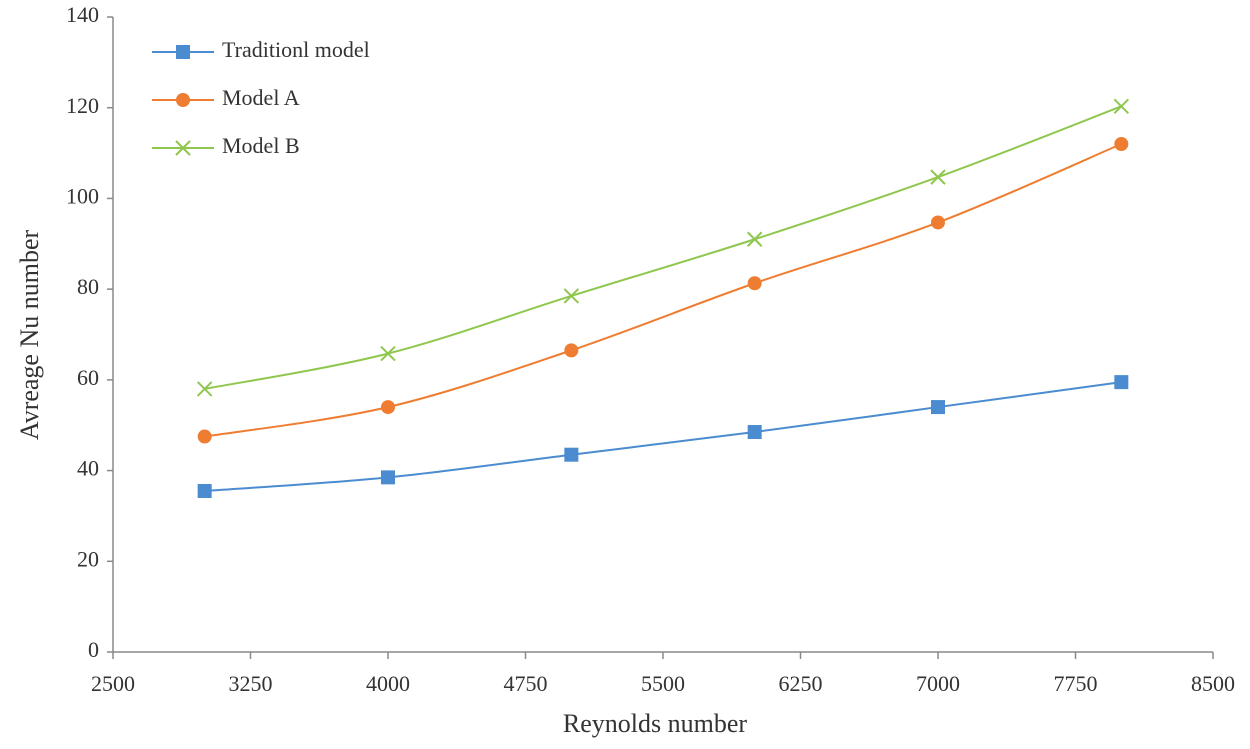 The image size is (1250, 749). Describe the element at coordinates (88, 468) in the screenshot. I see `y-tick-label: 40` at that location.